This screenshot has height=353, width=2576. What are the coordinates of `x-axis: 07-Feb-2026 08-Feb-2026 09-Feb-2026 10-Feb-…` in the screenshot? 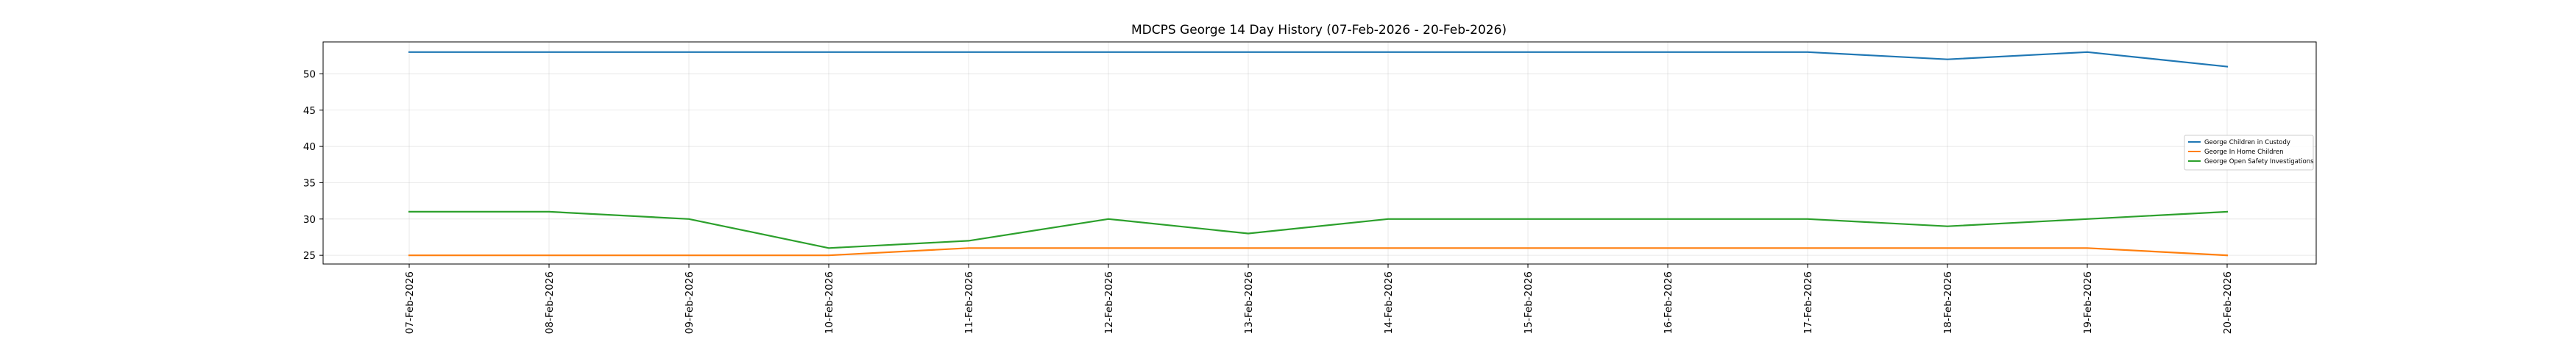 It's located at (1319, 299).